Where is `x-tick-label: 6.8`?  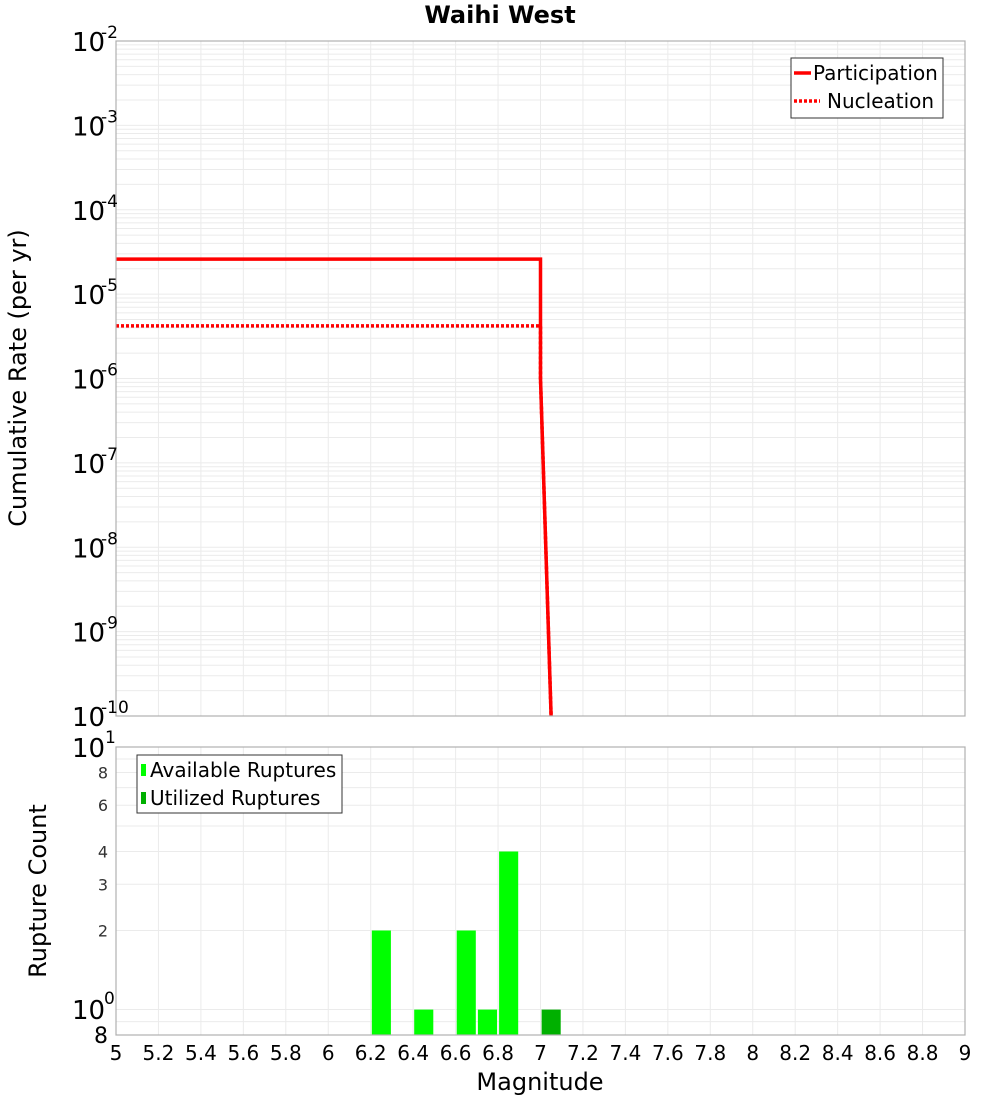 x-tick-label: 6.8 is located at coordinates (498, 1053).